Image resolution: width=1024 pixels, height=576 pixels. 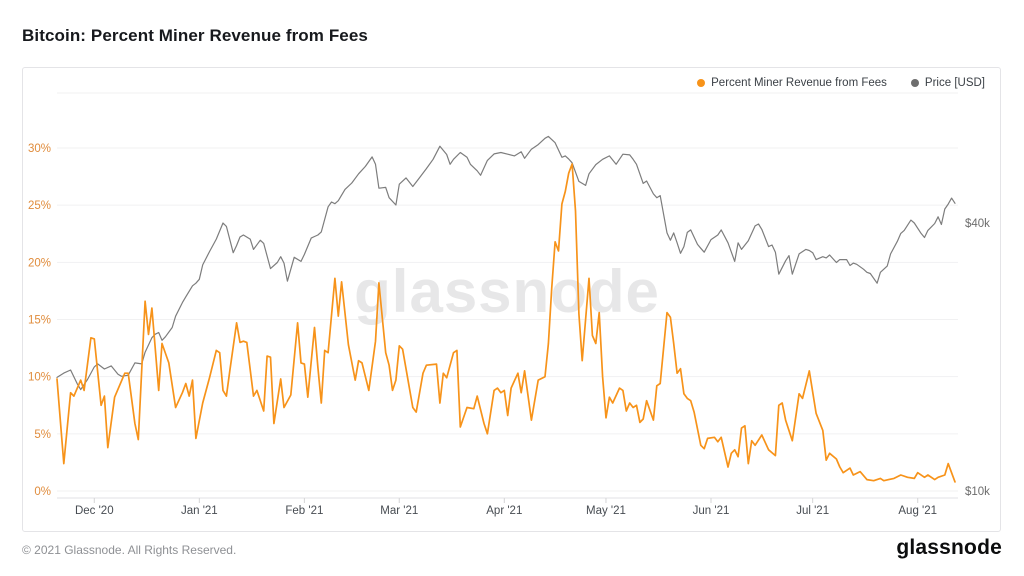 I want to click on x-axis-label-Jul '21: Jul '21, so click(x=812, y=511).